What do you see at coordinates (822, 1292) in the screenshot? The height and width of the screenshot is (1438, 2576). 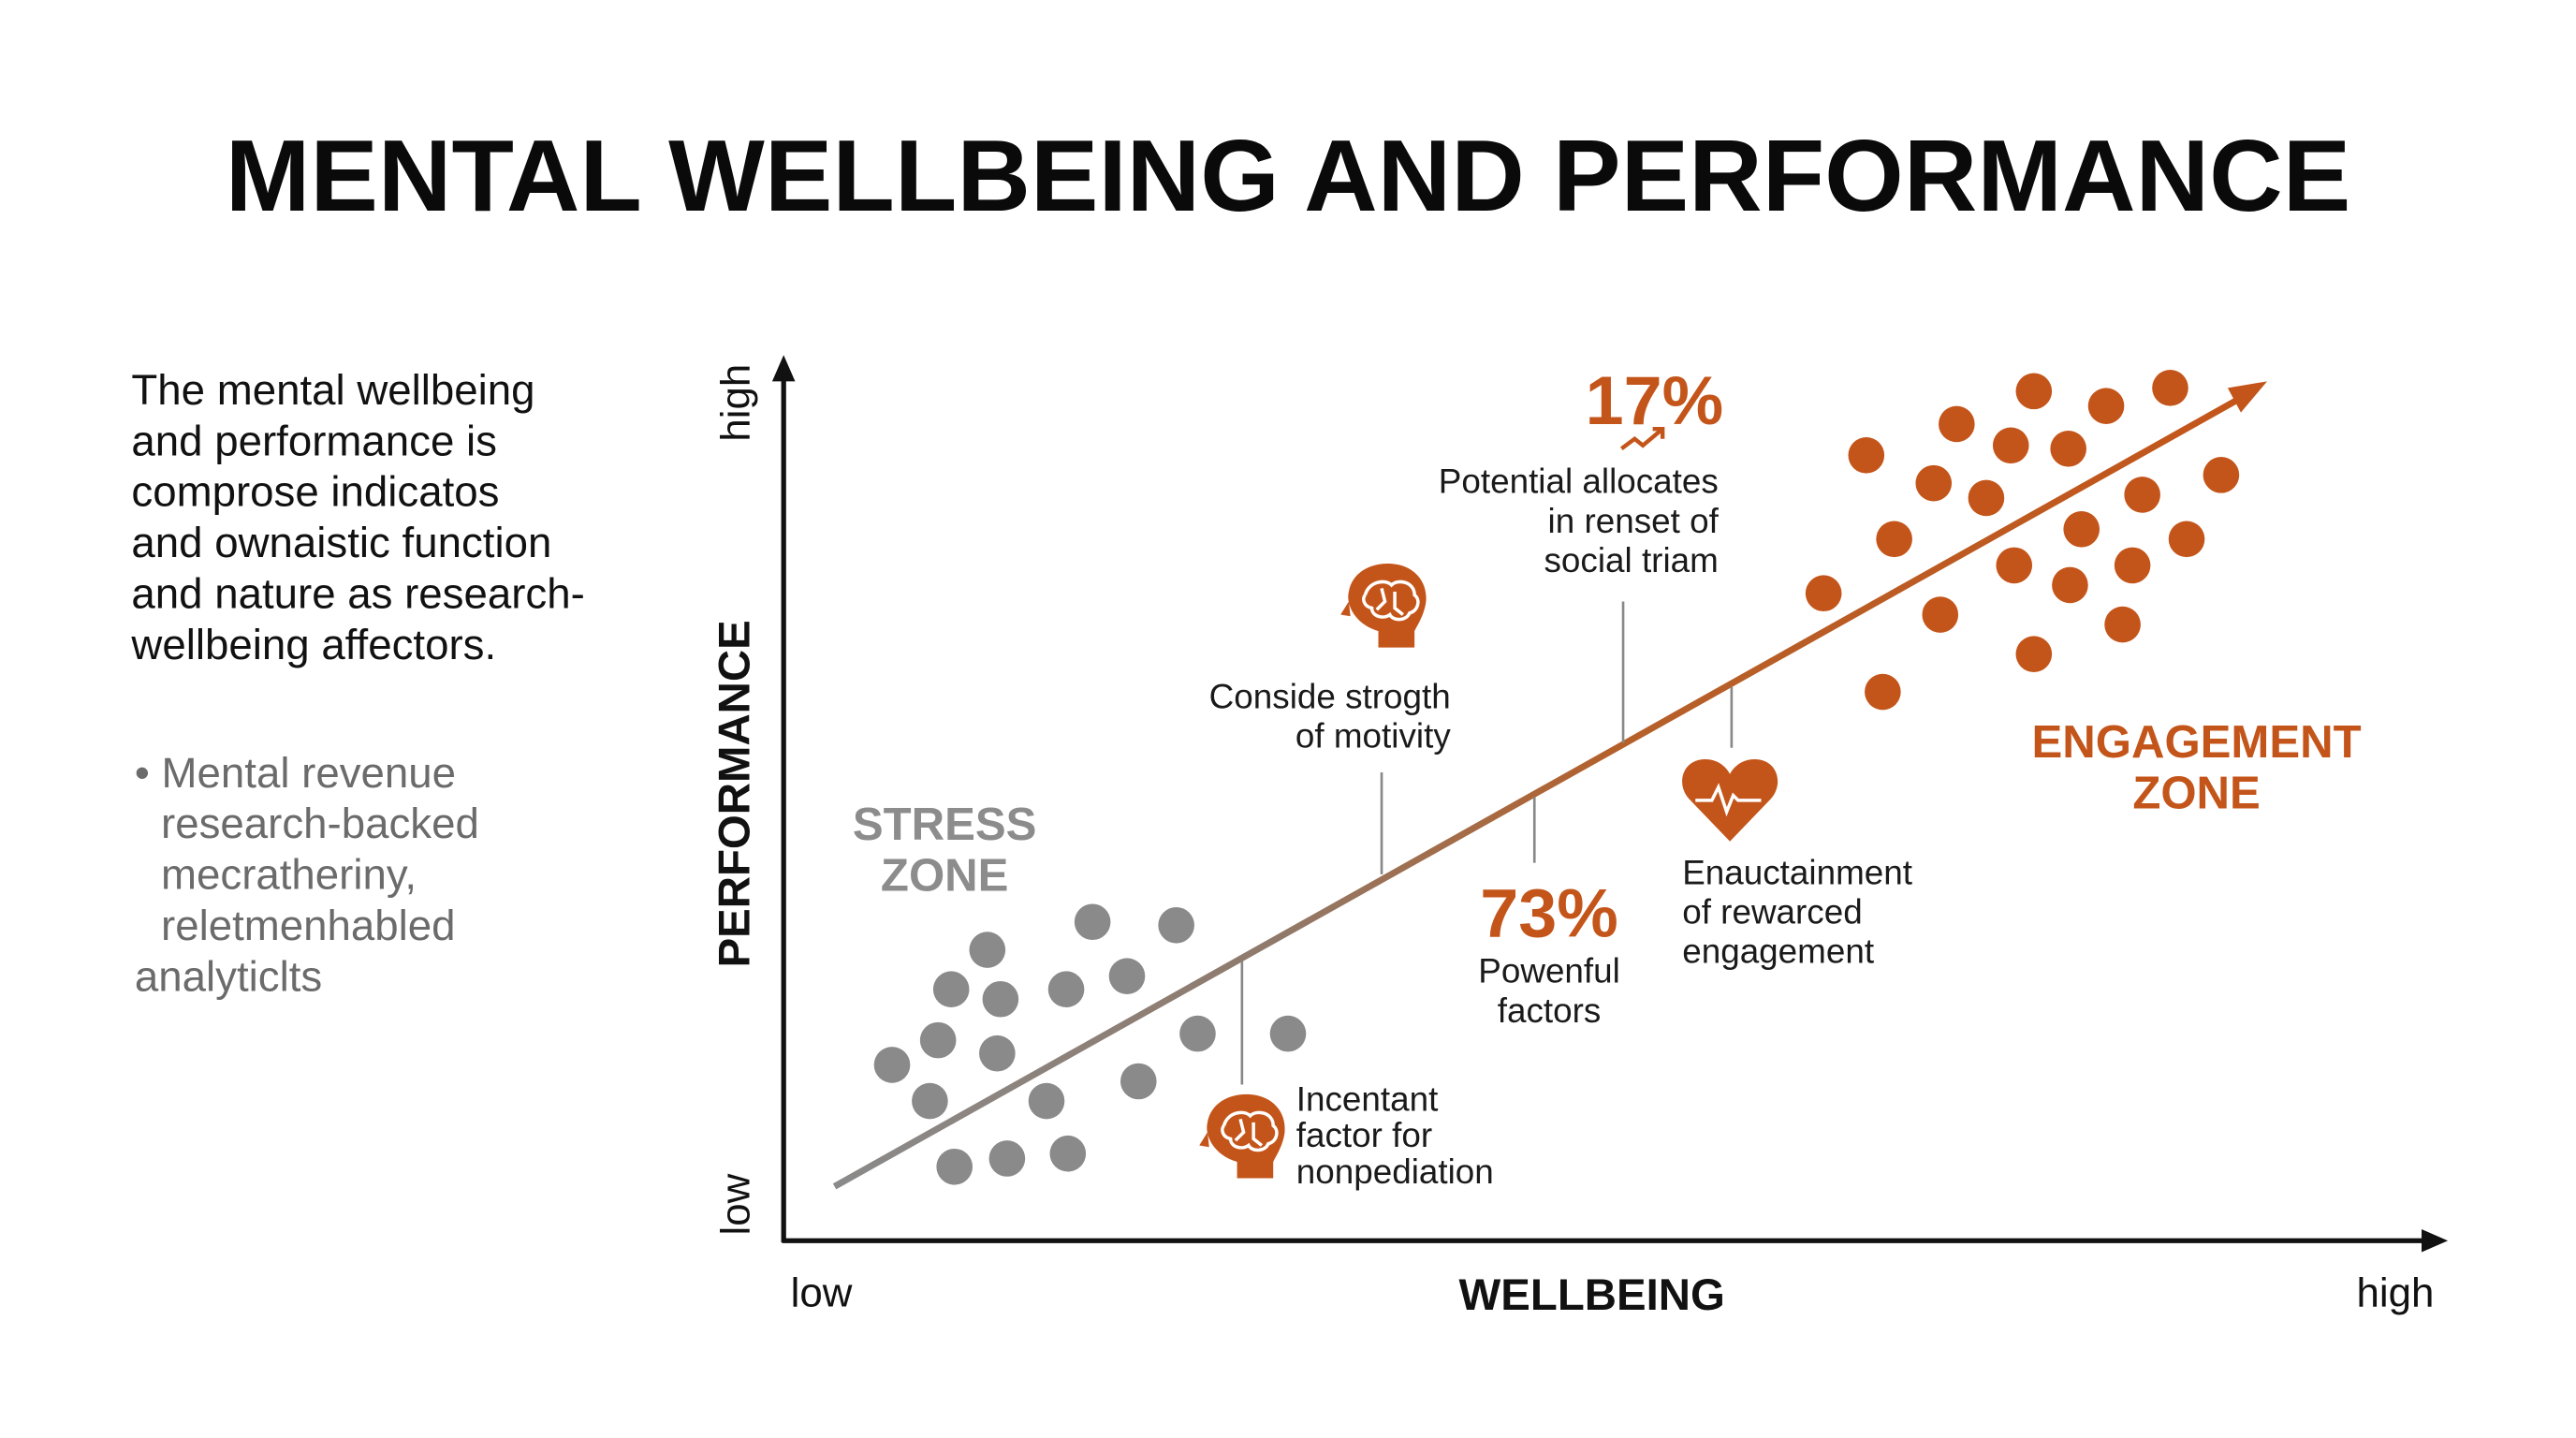 I see `x-low: low` at bounding box center [822, 1292].